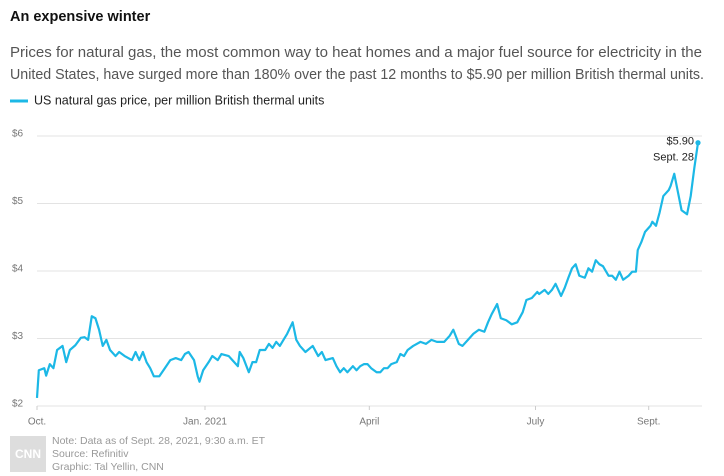 This screenshot has height=476, width=724. I want to click on y-tick-label: $4, so click(18, 269).